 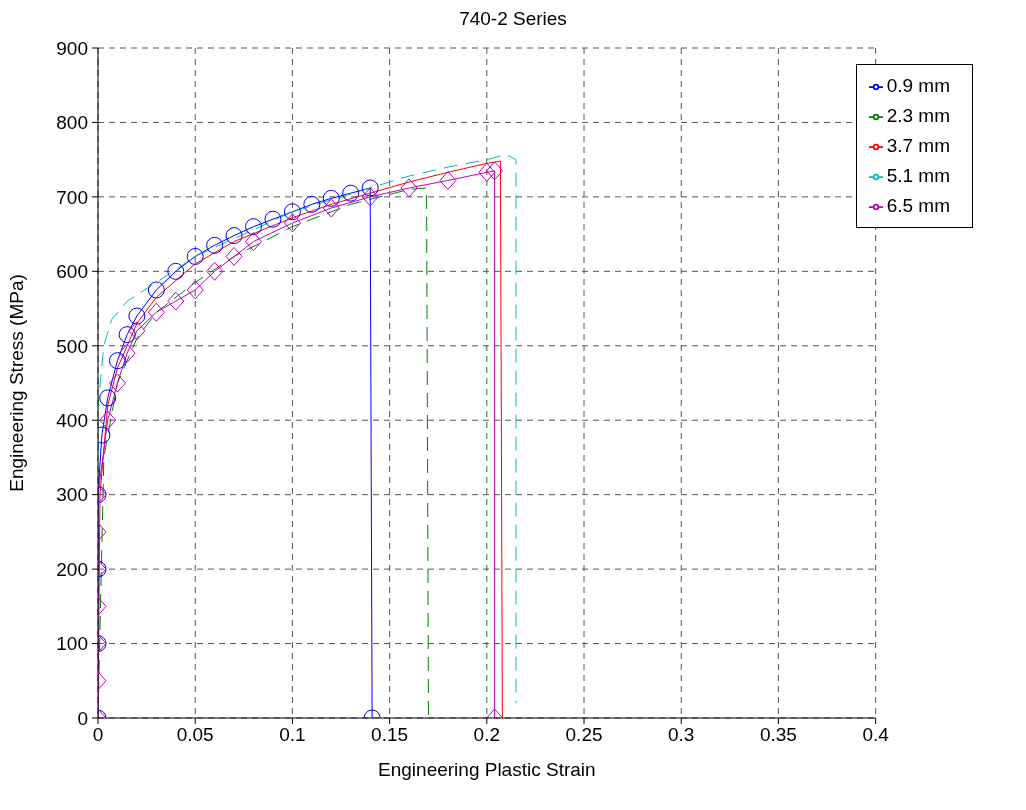 I want to click on x-tick-label: 0.35, so click(x=778, y=735).